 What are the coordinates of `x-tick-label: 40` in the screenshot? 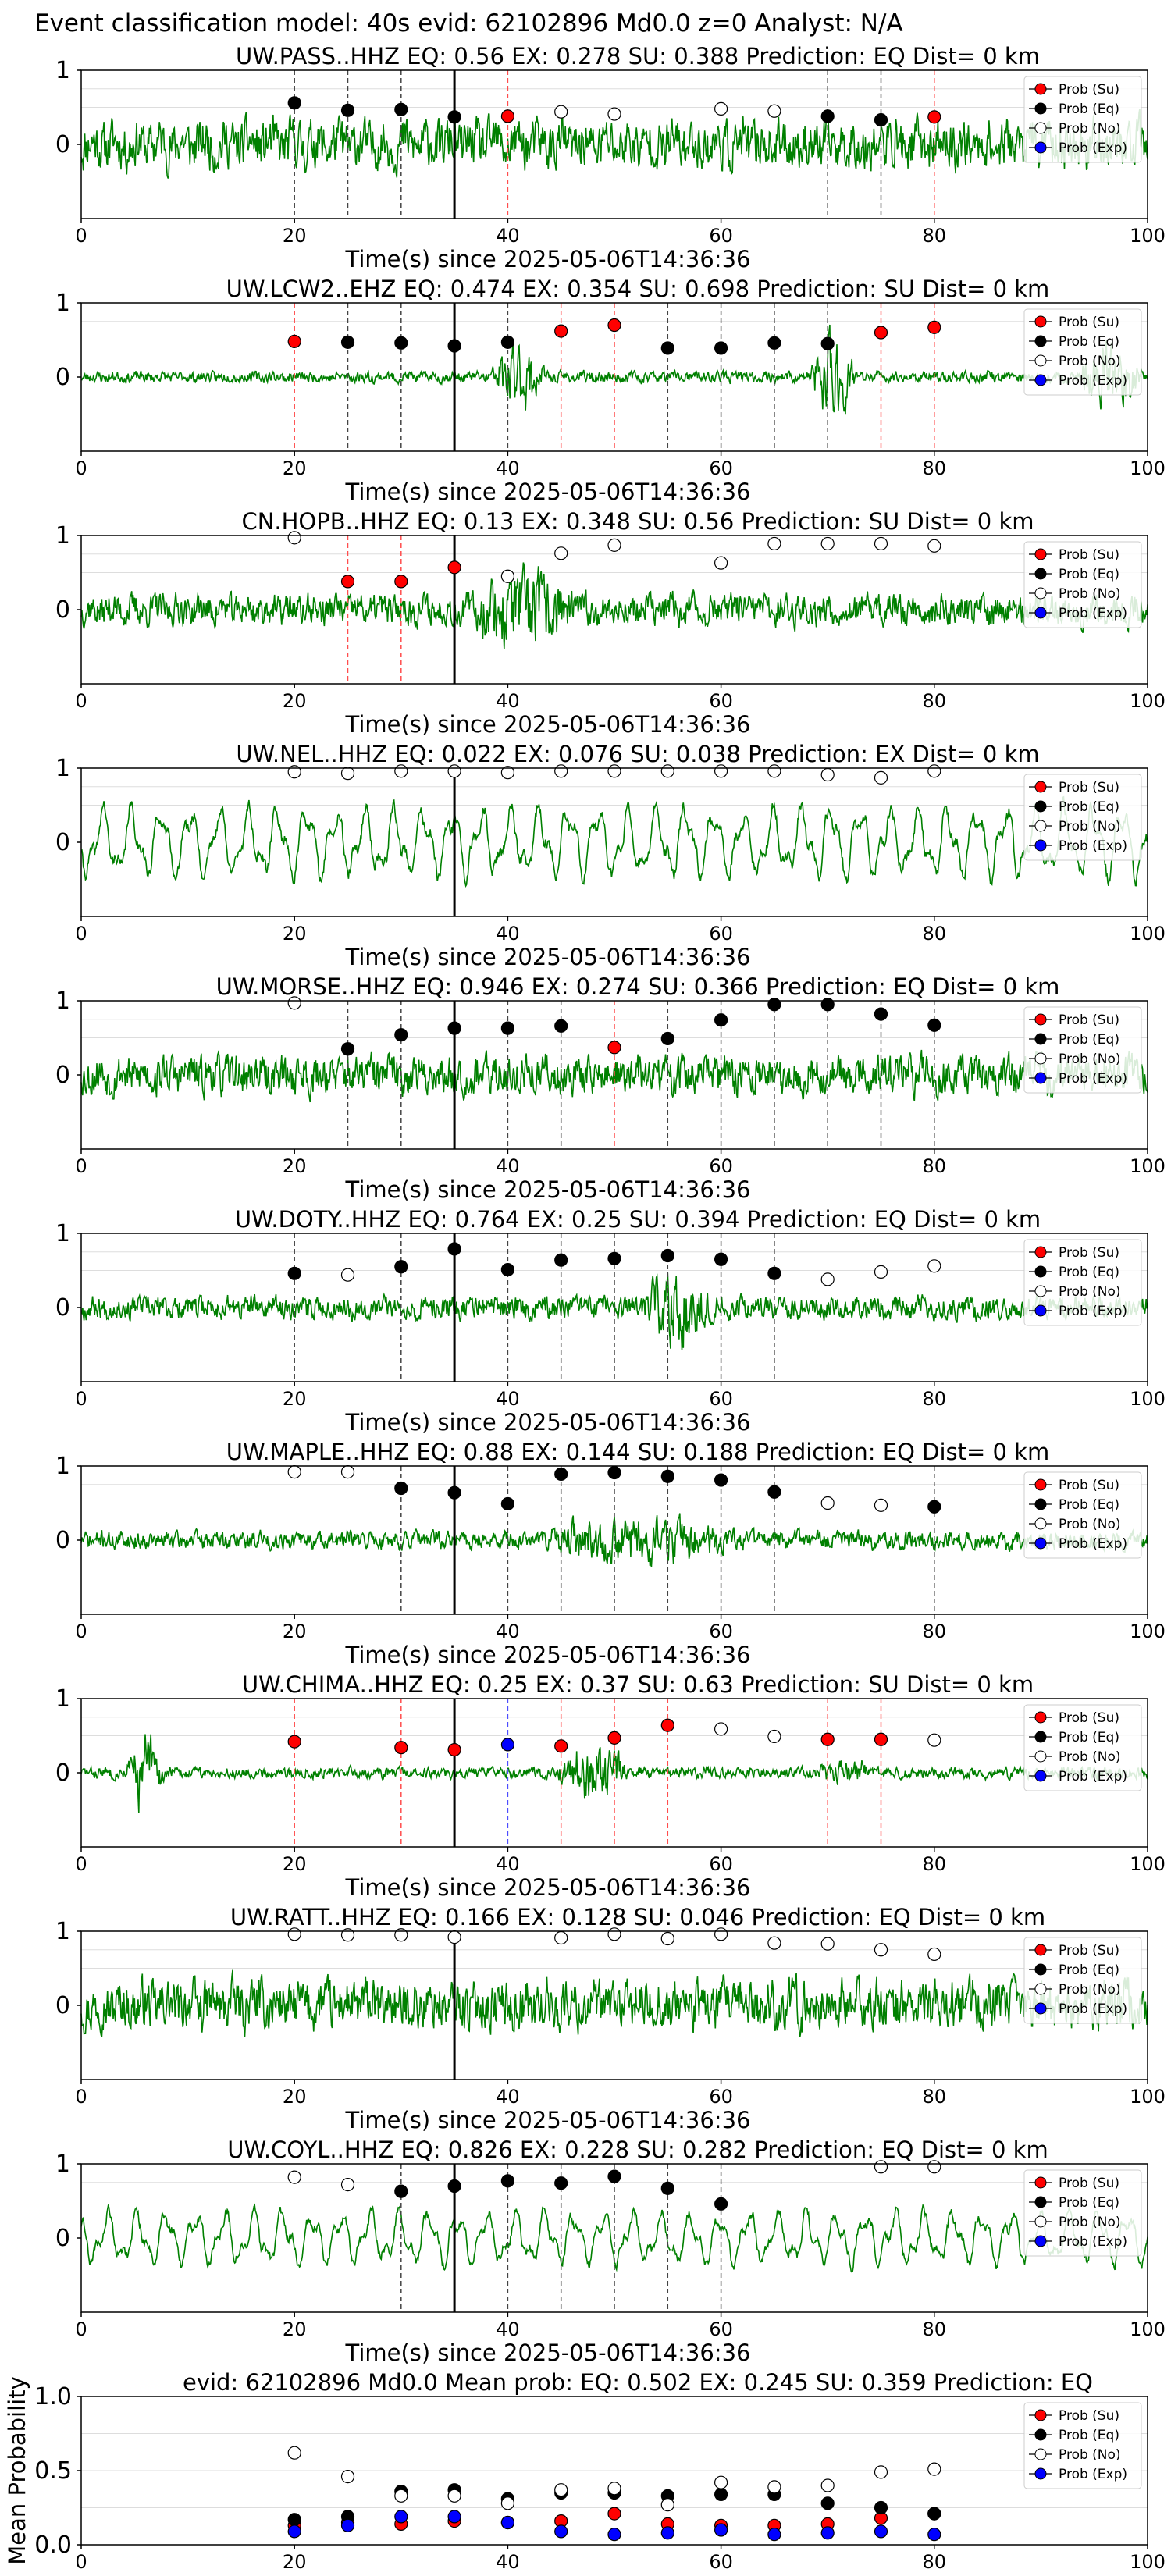 It's located at (508, 701).